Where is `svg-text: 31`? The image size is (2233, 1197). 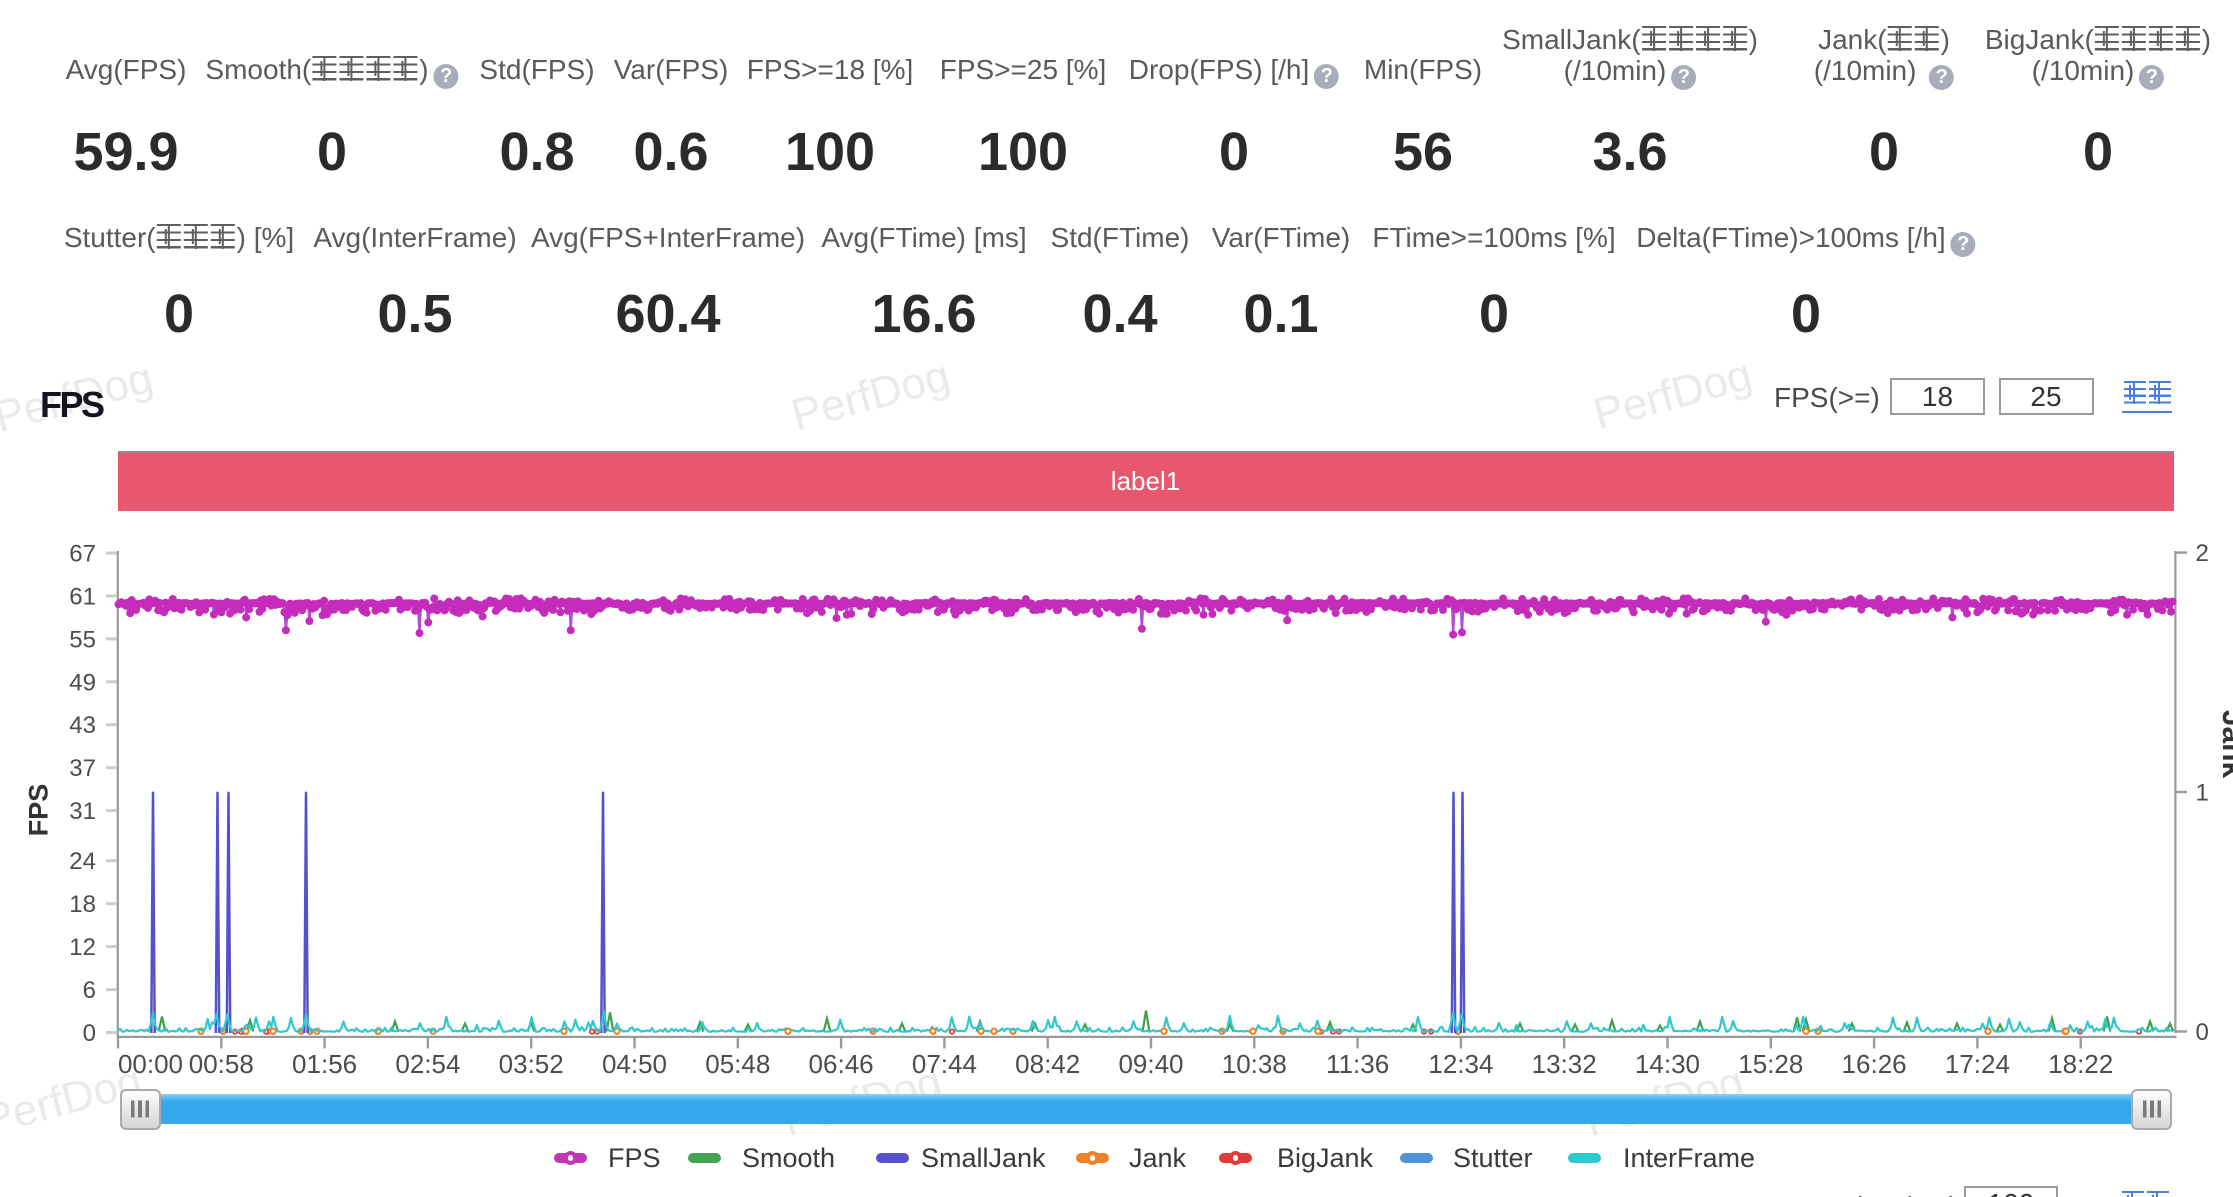
svg-text: 31 is located at coordinates (82, 811).